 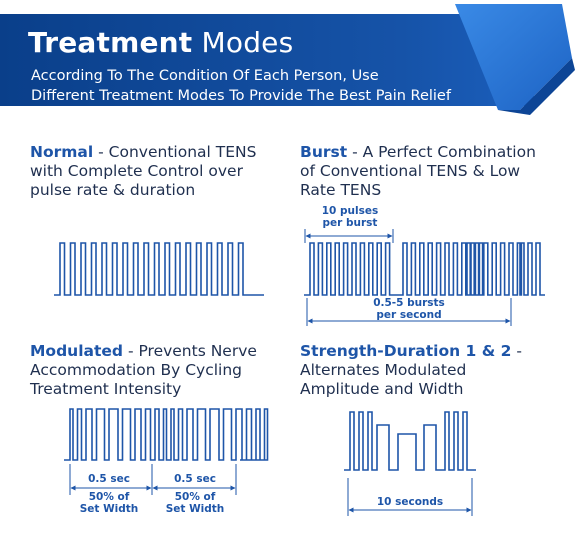 I want to click on mode-strength-name: Strength-Duration 1 & 2, so click(x=406, y=351).